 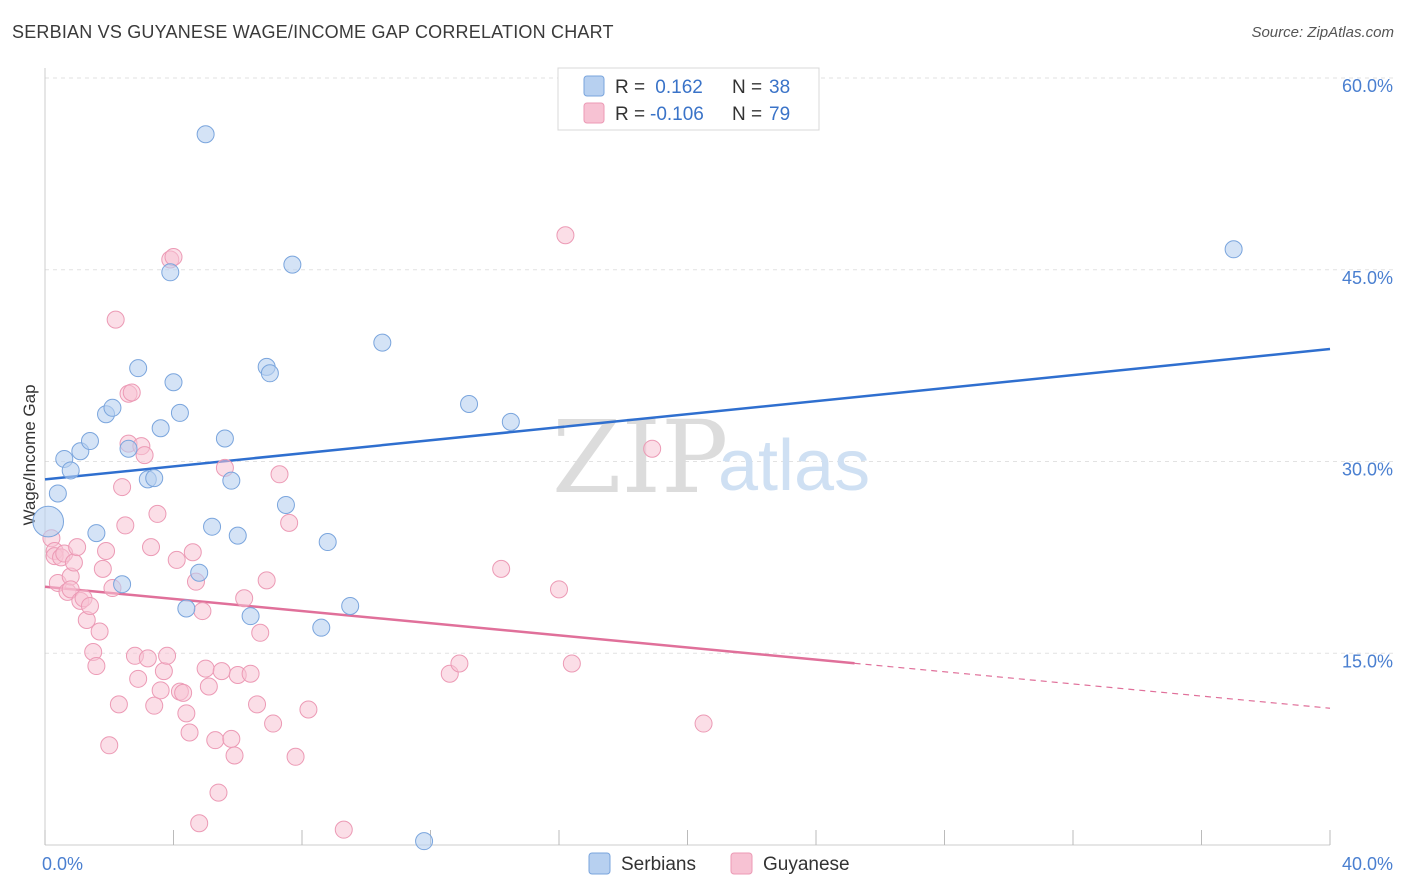 I want to click on watermark-atlas: atlas, so click(x=794, y=466).